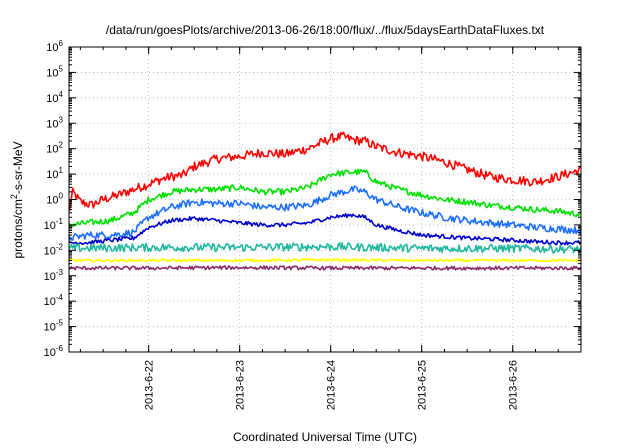 This screenshot has width=640, height=448. What do you see at coordinates (241, 385) in the screenshot?
I see `x-tick-label: 2013-6-23` at bounding box center [241, 385].